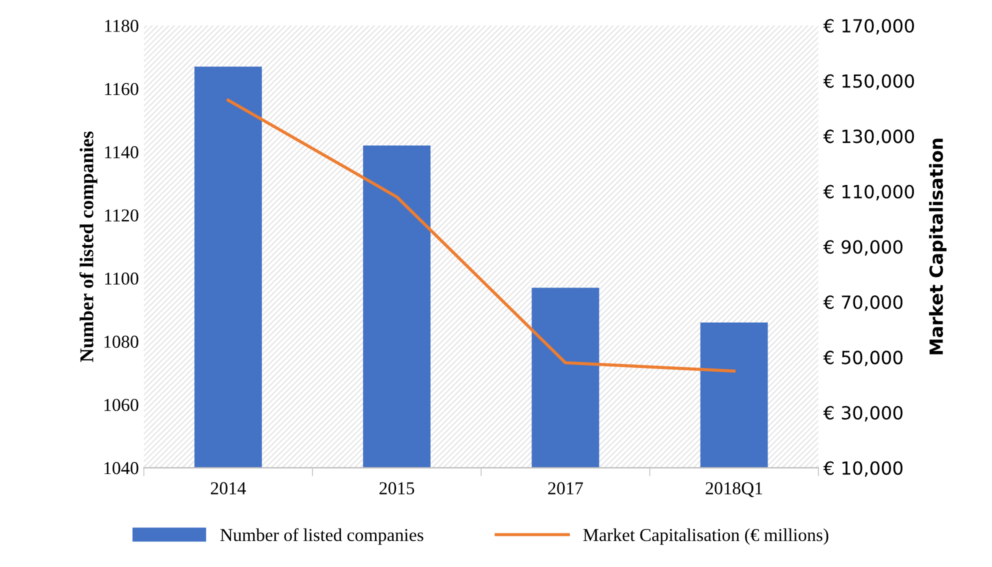  What do you see at coordinates (397, 488) in the screenshot?
I see `x-tick-label: 2015` at bounding box center [397, 488].